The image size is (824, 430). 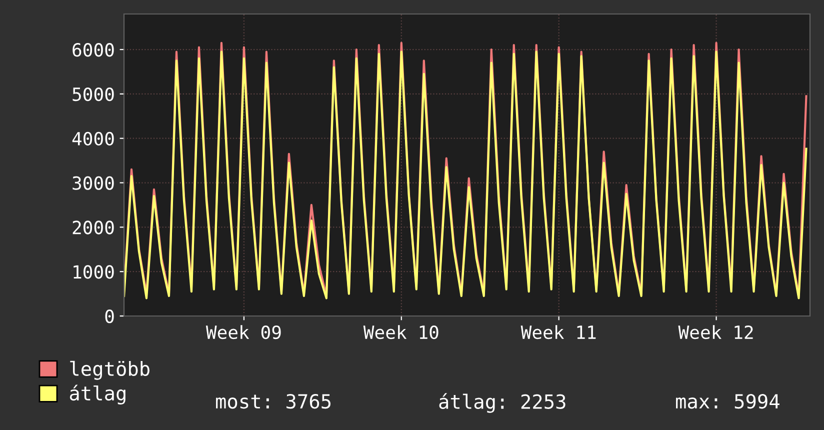 I want to click on y-tick-label: 5000, so click(x=93, y=94).